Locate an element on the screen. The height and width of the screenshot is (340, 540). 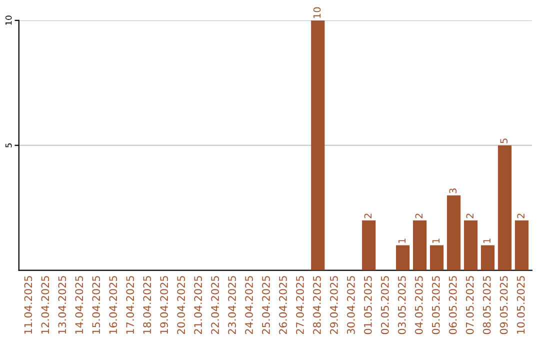
data-label: 3 is located at coordinates (453, 191).